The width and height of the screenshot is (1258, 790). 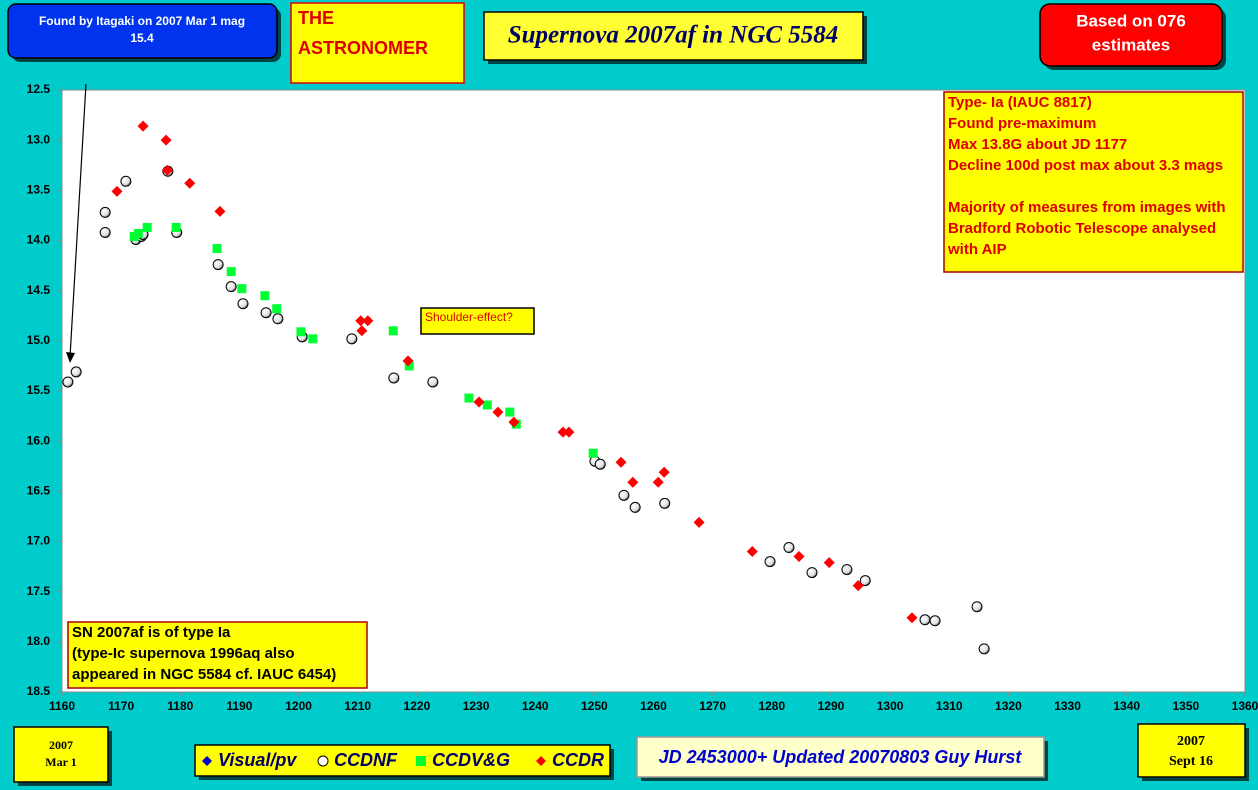 What do you see at coordinates (78, 220) in the screenshot?
I see `arrow` at bounding box center [78, 220].